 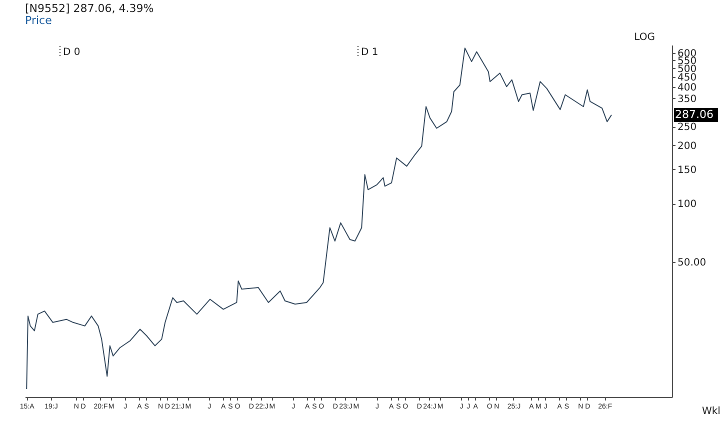 What do you see at coordinates (687, 146) in the screenshot?
I see `y-tick-label: 200` at bounding box center [687, 146].